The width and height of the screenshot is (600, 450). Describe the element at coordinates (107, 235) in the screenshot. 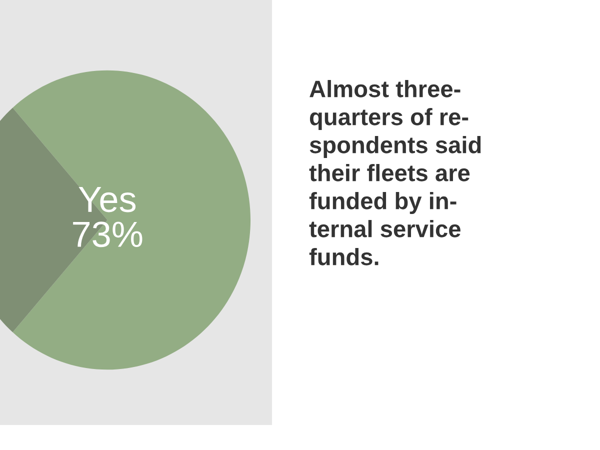

I see `data-label: 73%` at that location.